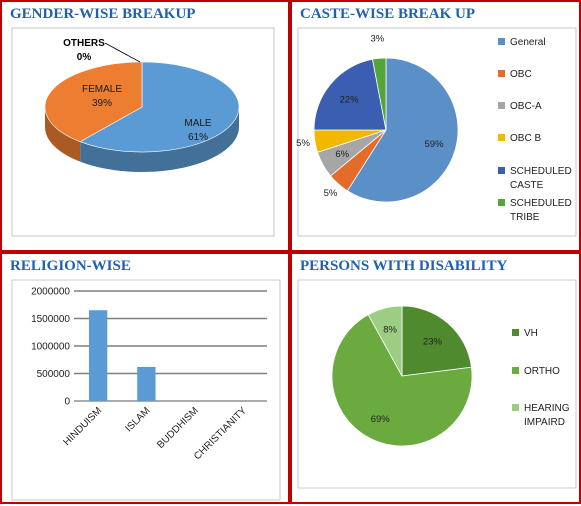 The image size is (581, 506). Describe the element at coordinates (385, 341) in the screenshot. I see `disability-slice-hearing-impaird` at that location.